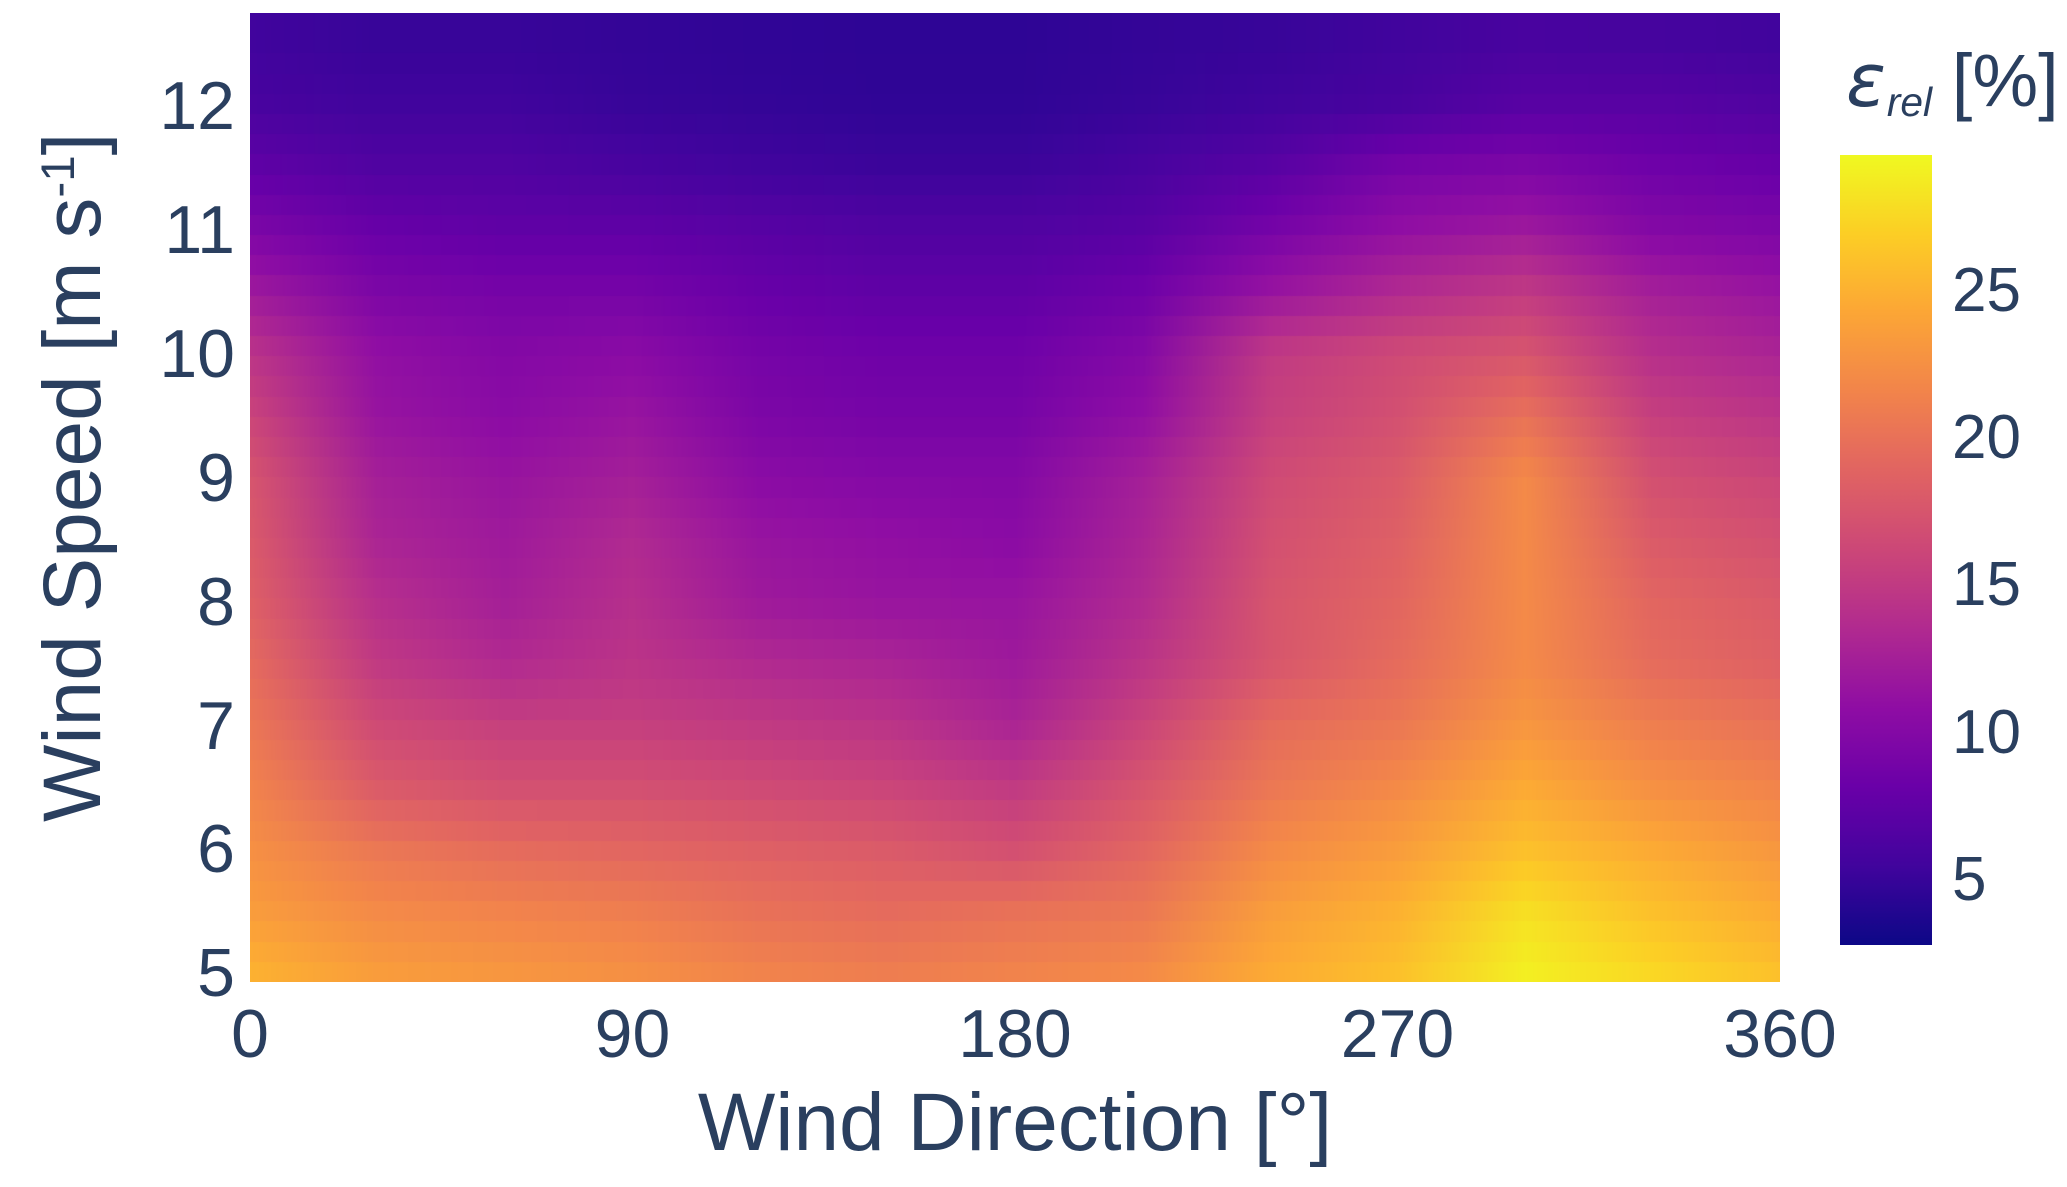  I want to click on y-axis-title-superscript: -1, so click(58, 176).